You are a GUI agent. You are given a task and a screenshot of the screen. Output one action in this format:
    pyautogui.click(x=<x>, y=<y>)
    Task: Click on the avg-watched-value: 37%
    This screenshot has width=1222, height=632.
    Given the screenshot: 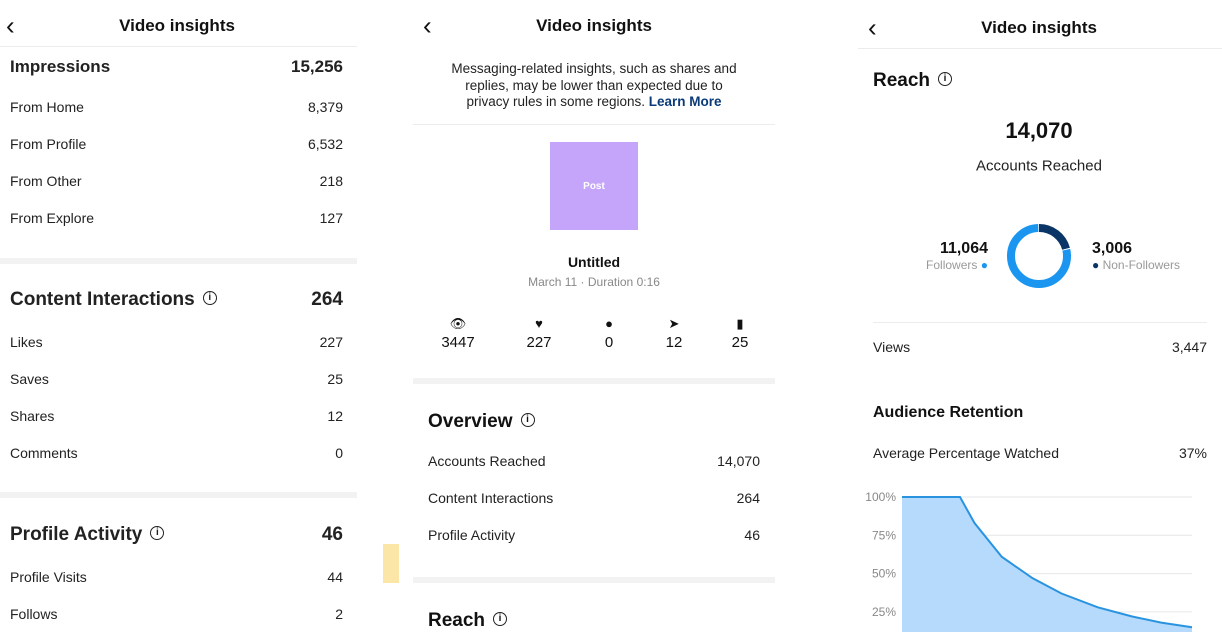 What is the action you would take?
    pyautogui.click(x=1192, y=453)
    